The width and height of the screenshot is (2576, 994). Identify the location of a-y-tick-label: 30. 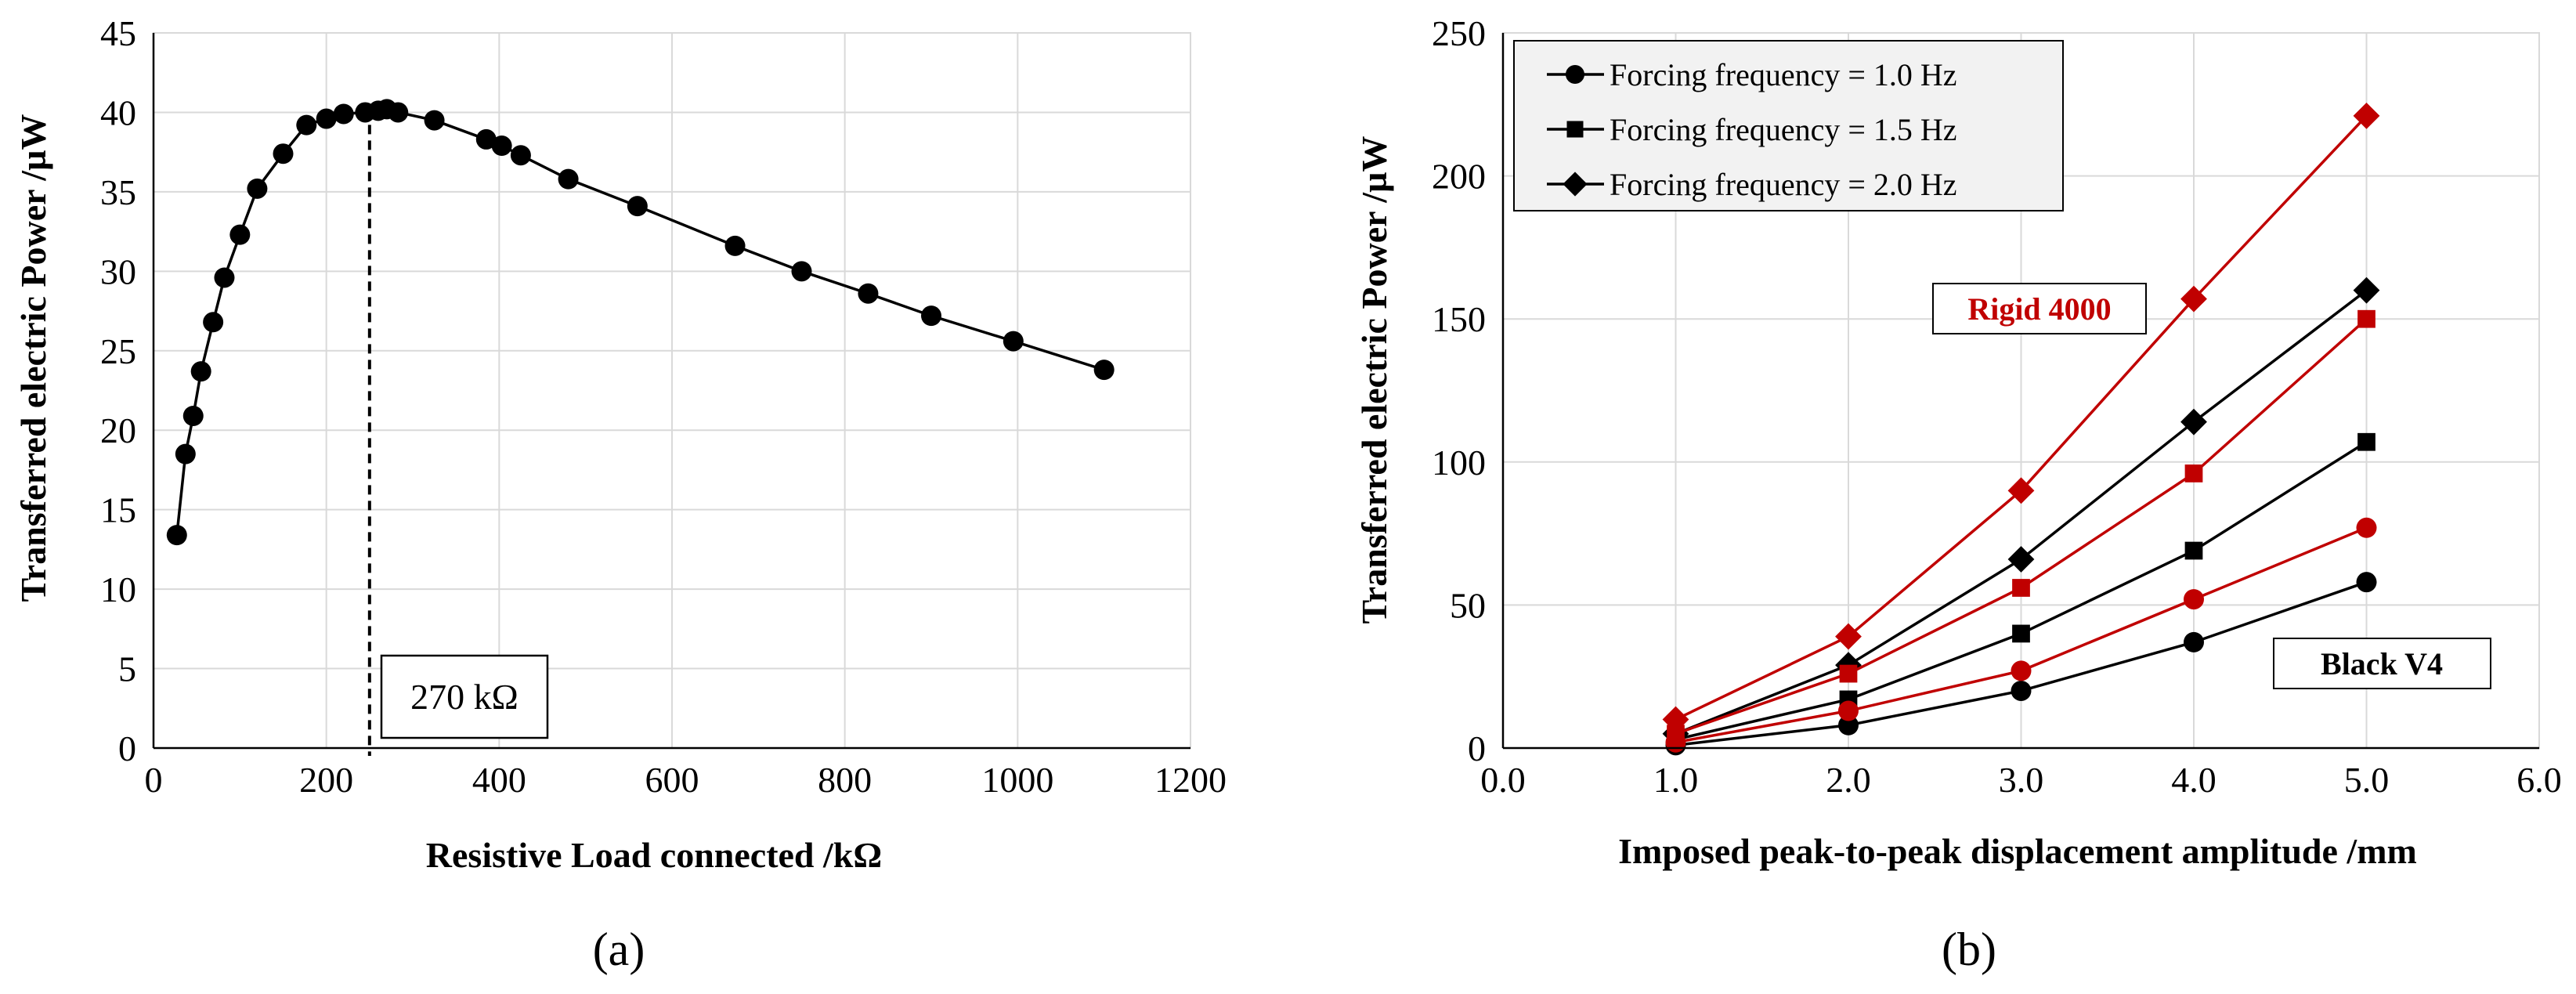
(118, 271).